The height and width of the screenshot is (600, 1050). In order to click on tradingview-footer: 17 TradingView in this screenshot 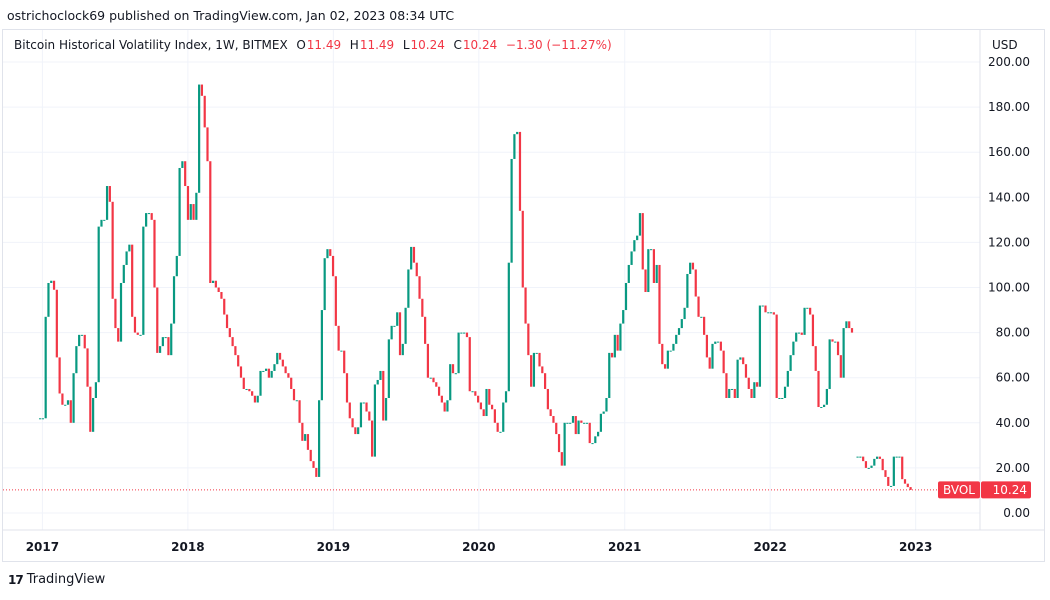, I will do `click(56, 579)`.